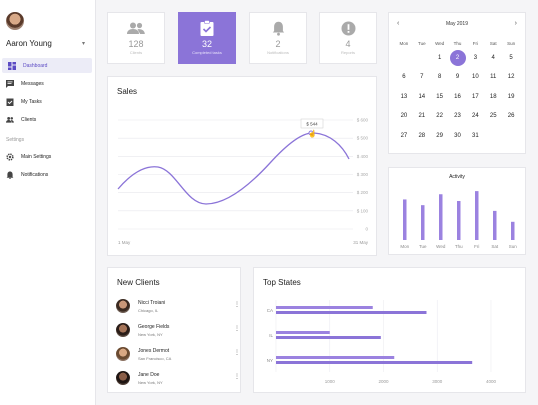 The height and width of the screenshot is (405, 538). I want to click on activity-card: Activity Mon Tue Wed Thu Fri Sat Sun, so click(457, 211).